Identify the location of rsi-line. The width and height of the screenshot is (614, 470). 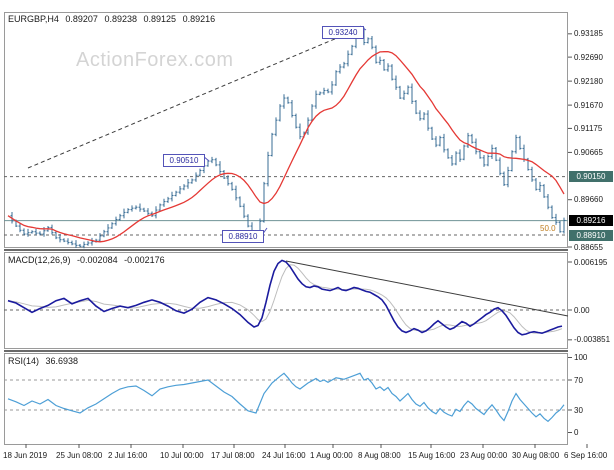
(286, 397).